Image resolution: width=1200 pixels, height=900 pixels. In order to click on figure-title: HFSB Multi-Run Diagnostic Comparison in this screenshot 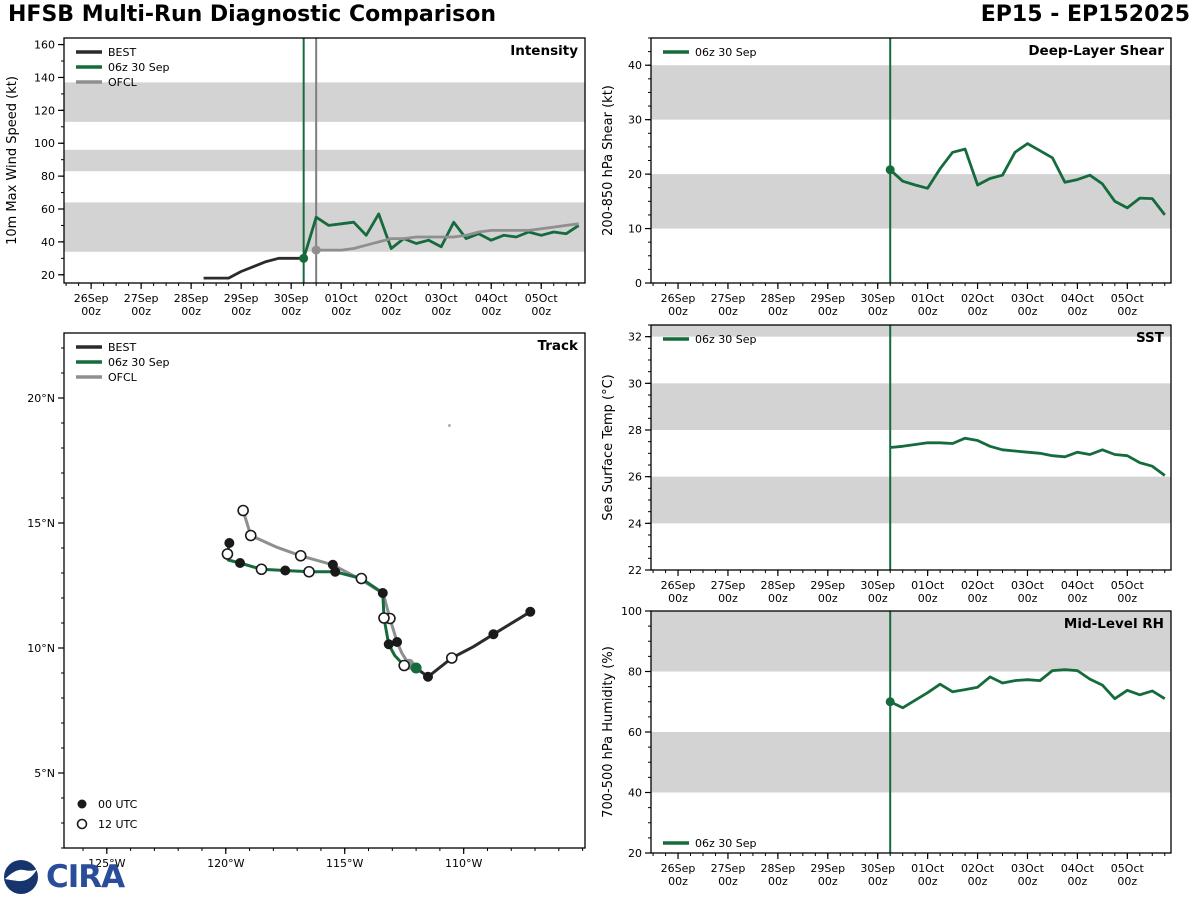, I will do `click(252, 14)`.